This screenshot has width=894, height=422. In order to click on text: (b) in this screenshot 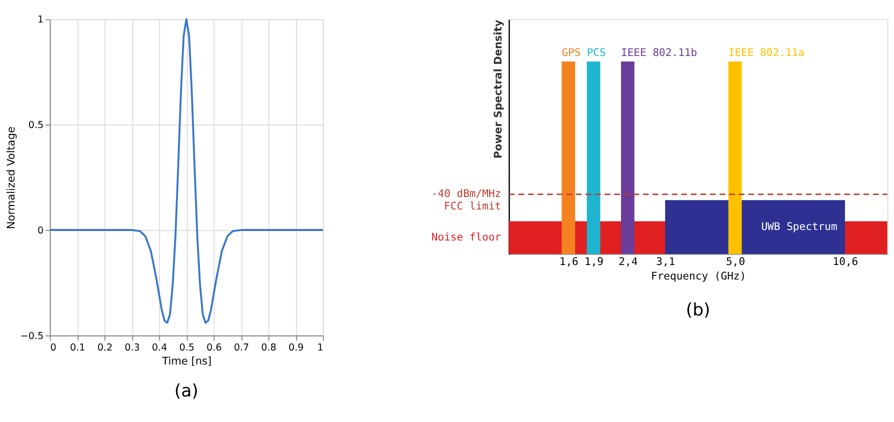, I will do `click(698, 310)`.